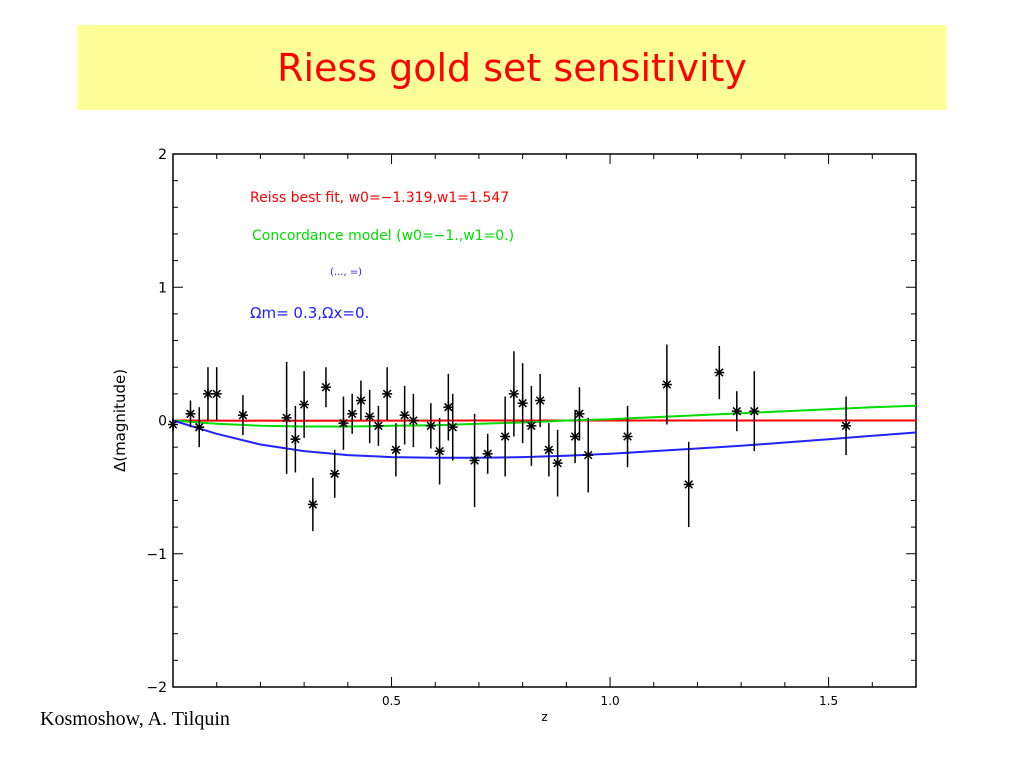  Describe the element at coordinates (120, 420) in the screenshot. I see `y-axis-title: Δ(magnitude)` at that location.